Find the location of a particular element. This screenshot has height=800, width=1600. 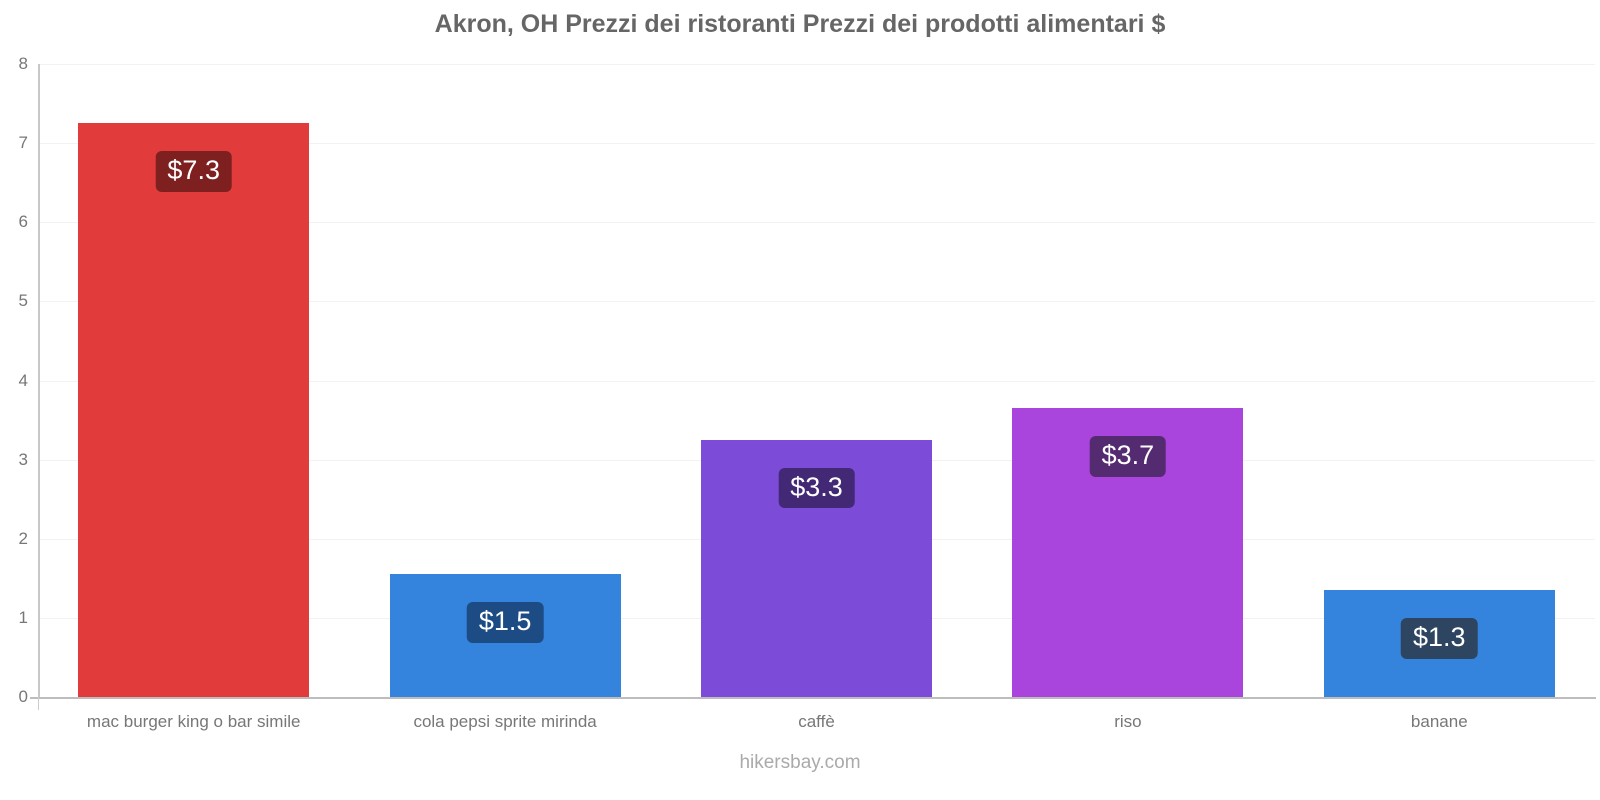

bar-value-label: $3.3 is located at coordinates (816, 488).